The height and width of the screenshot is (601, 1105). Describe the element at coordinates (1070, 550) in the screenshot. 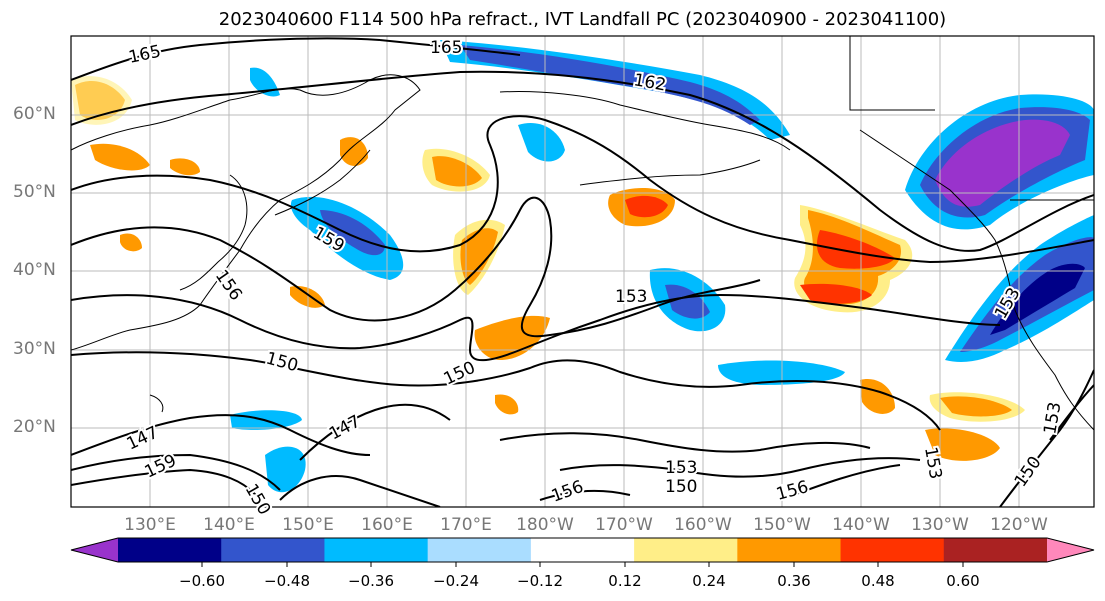

I see `colorbar-extend-high` at that location.